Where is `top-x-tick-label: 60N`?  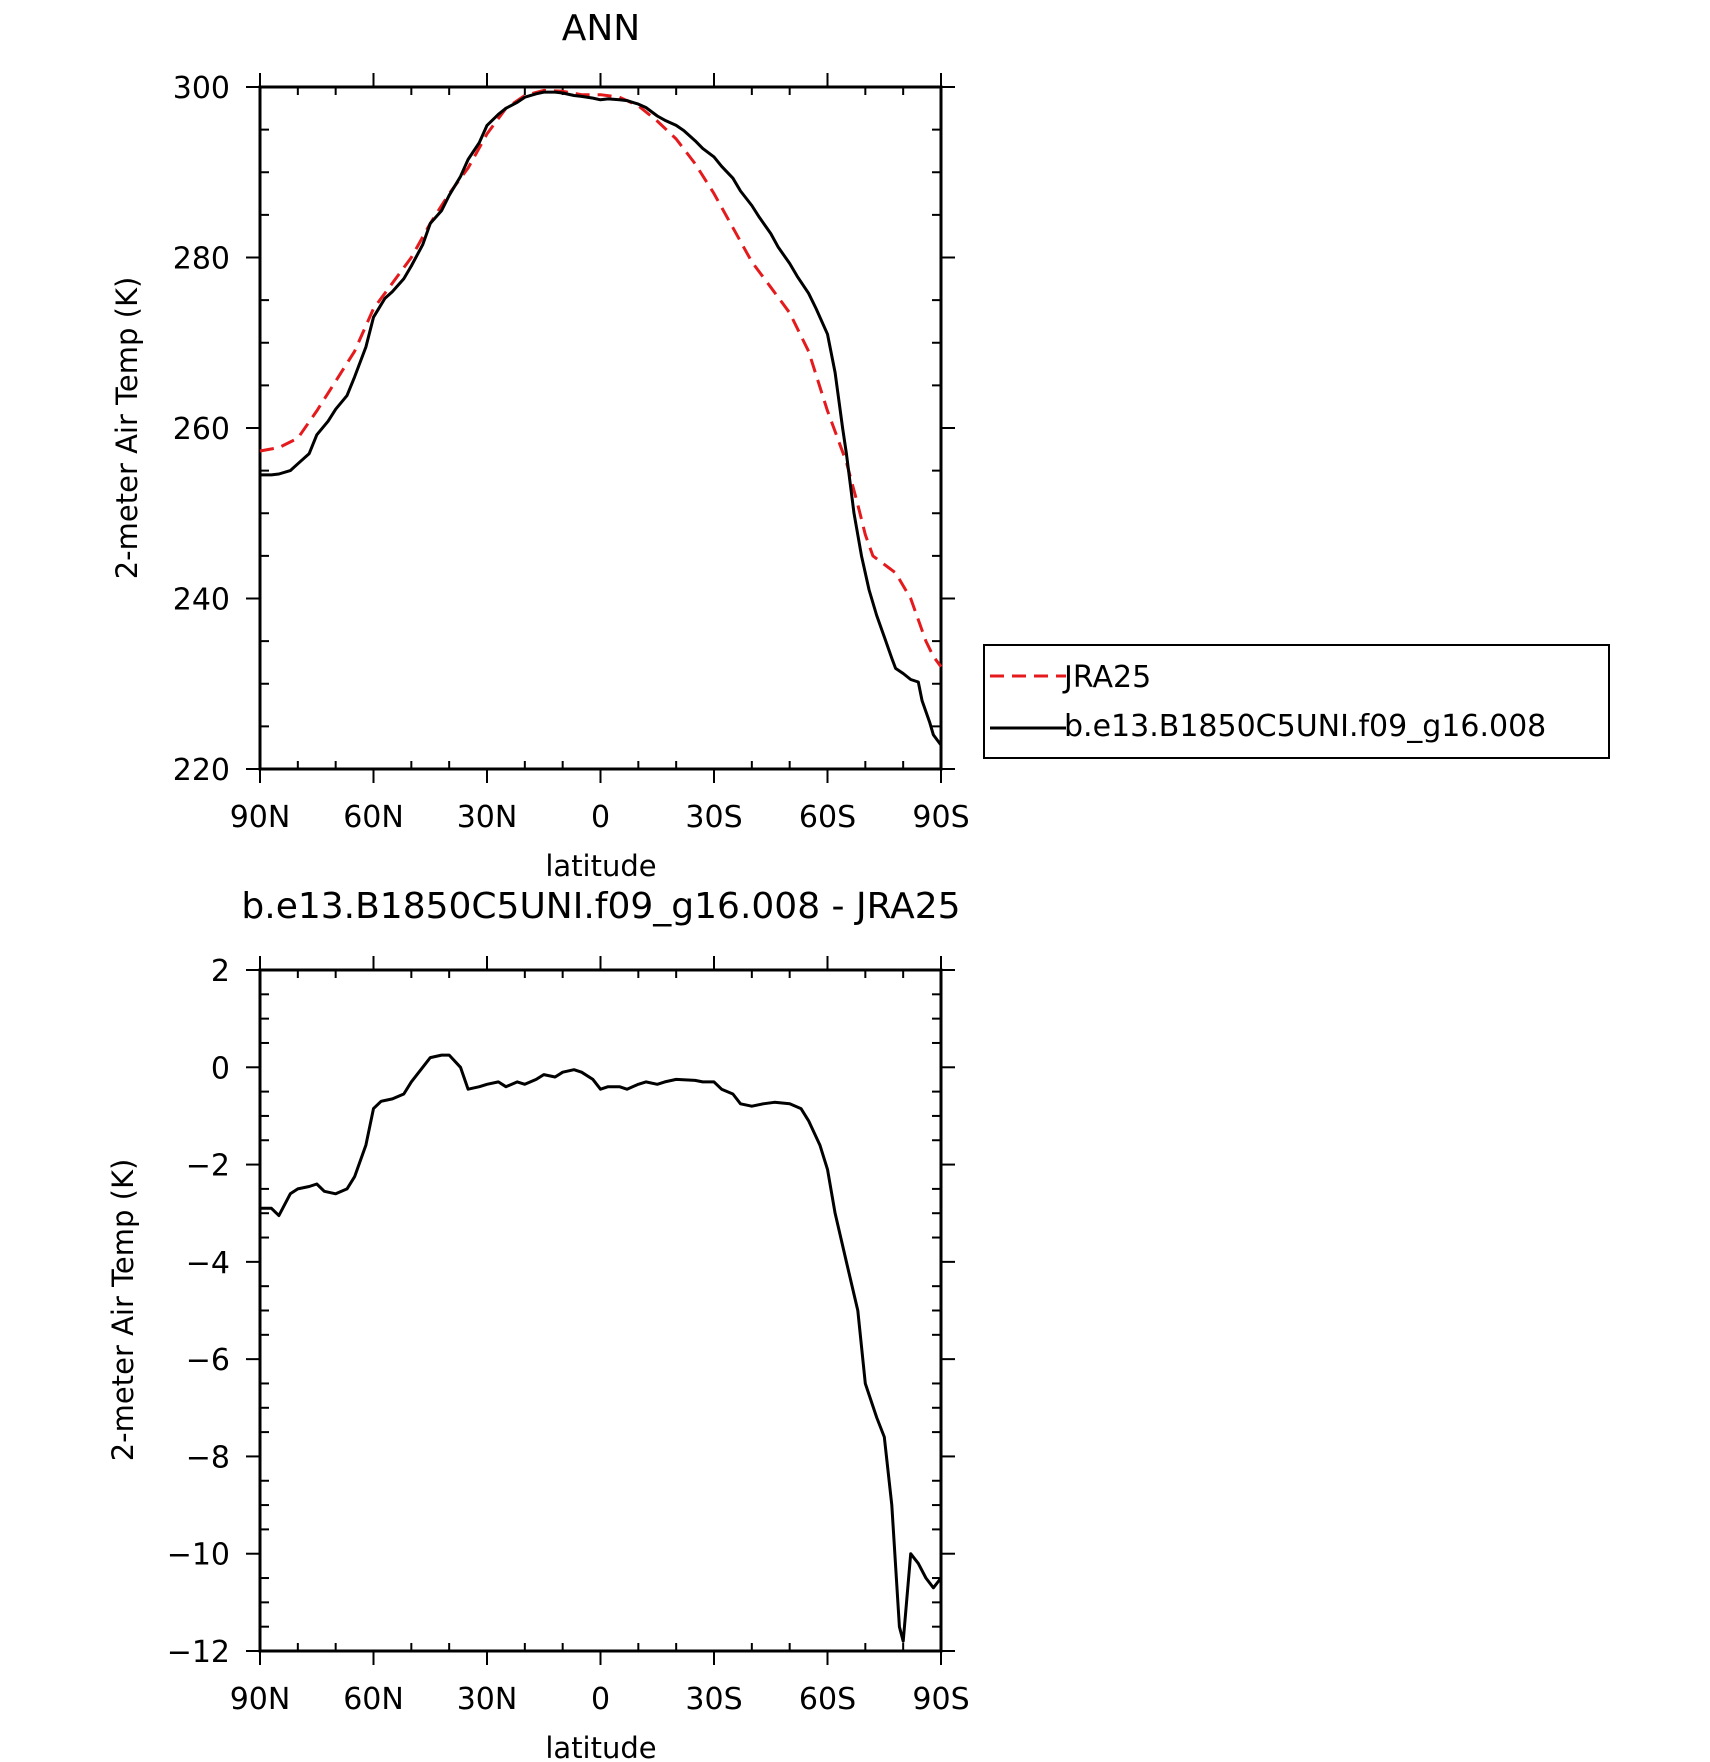
top-x-tick-label: 60N is located at coordinates (373, 817).